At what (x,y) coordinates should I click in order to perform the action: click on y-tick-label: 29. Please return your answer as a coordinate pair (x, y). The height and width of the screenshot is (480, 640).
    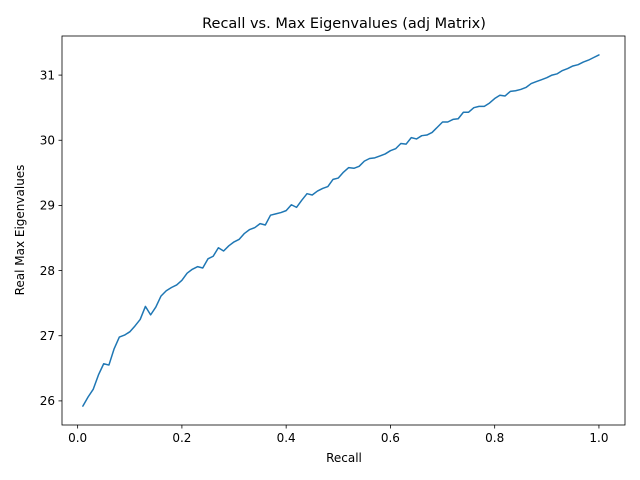
    Looking at the image, I should click on (47, 206).